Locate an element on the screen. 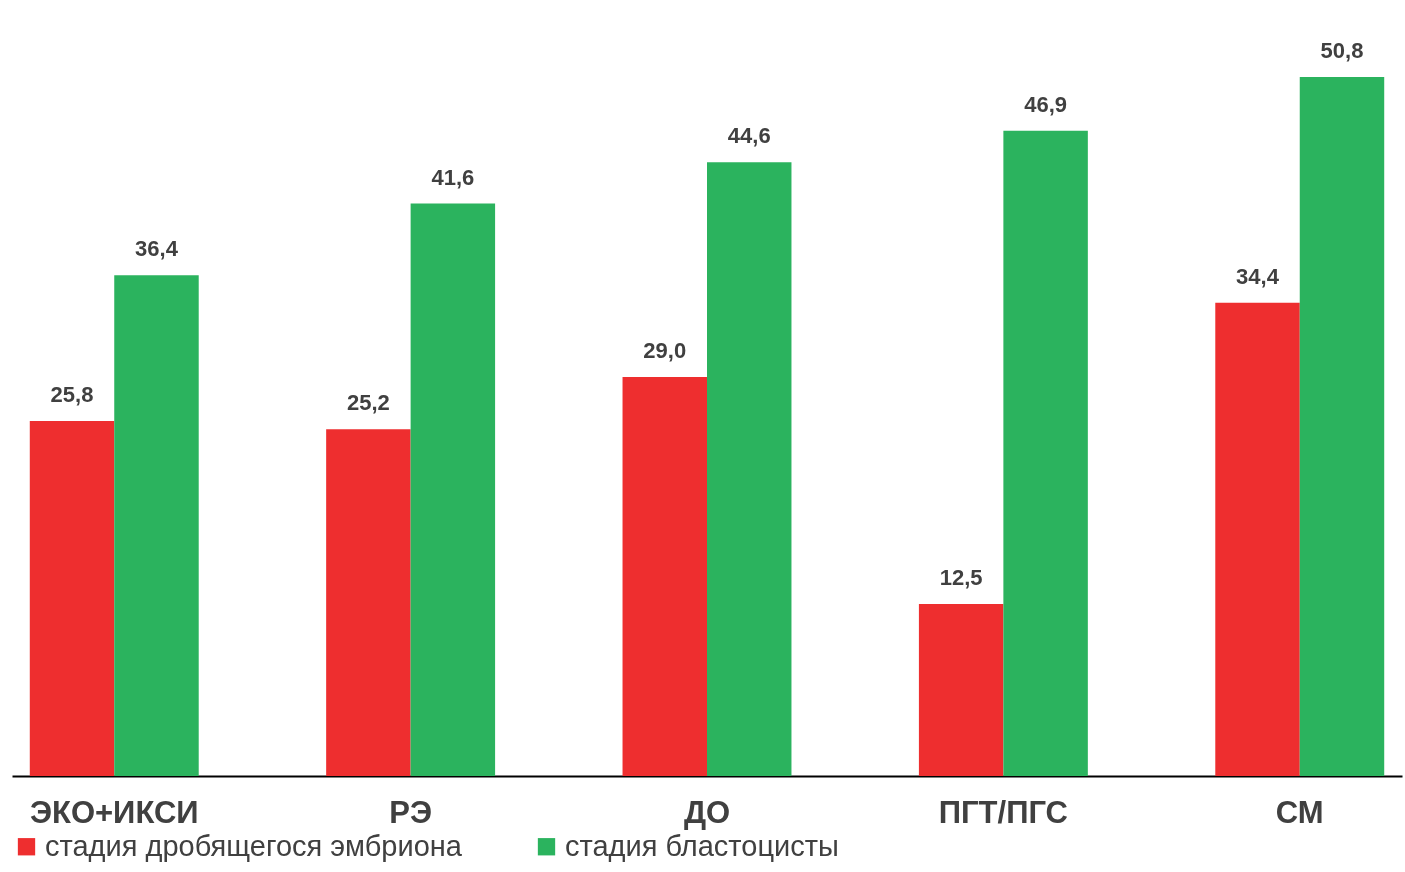 The image size is (1405, 872). x-tick-label: ДО is located at coordinates (707, 812).